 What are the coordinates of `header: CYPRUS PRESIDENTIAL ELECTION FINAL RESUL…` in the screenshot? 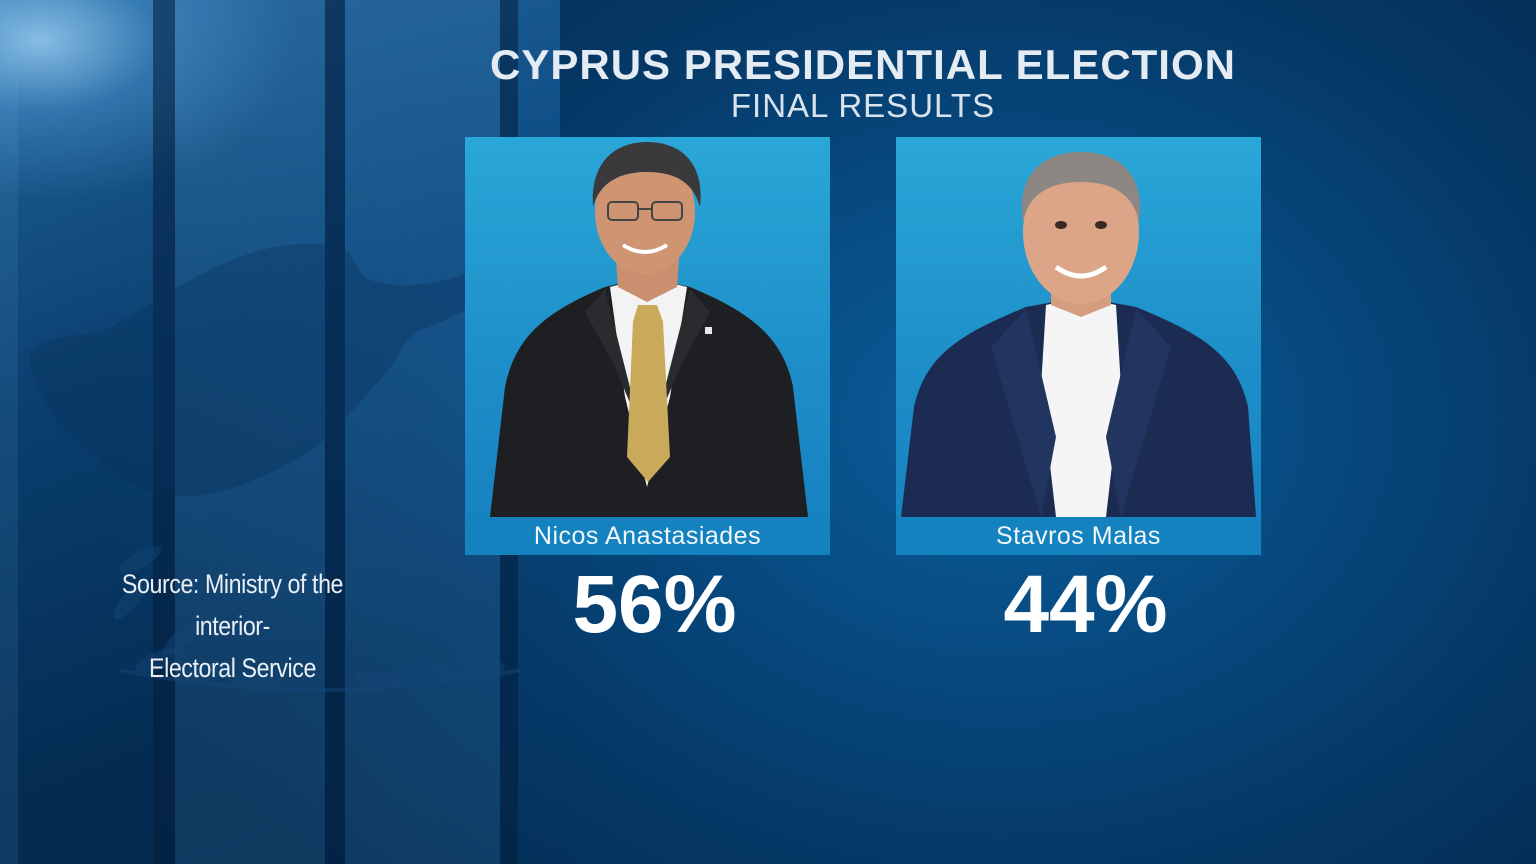 It's located at (863, 82).